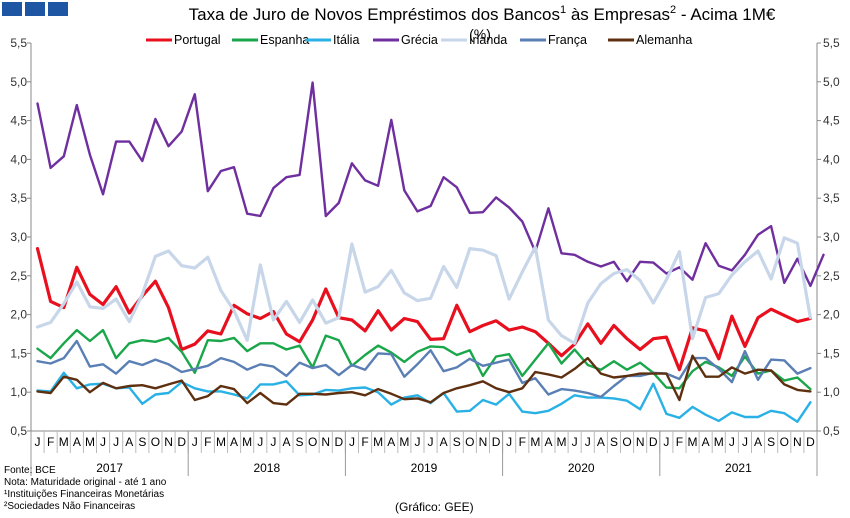 This screenshot has width=850, height=518. I want to click on series-line-italia, so click(424, 397).